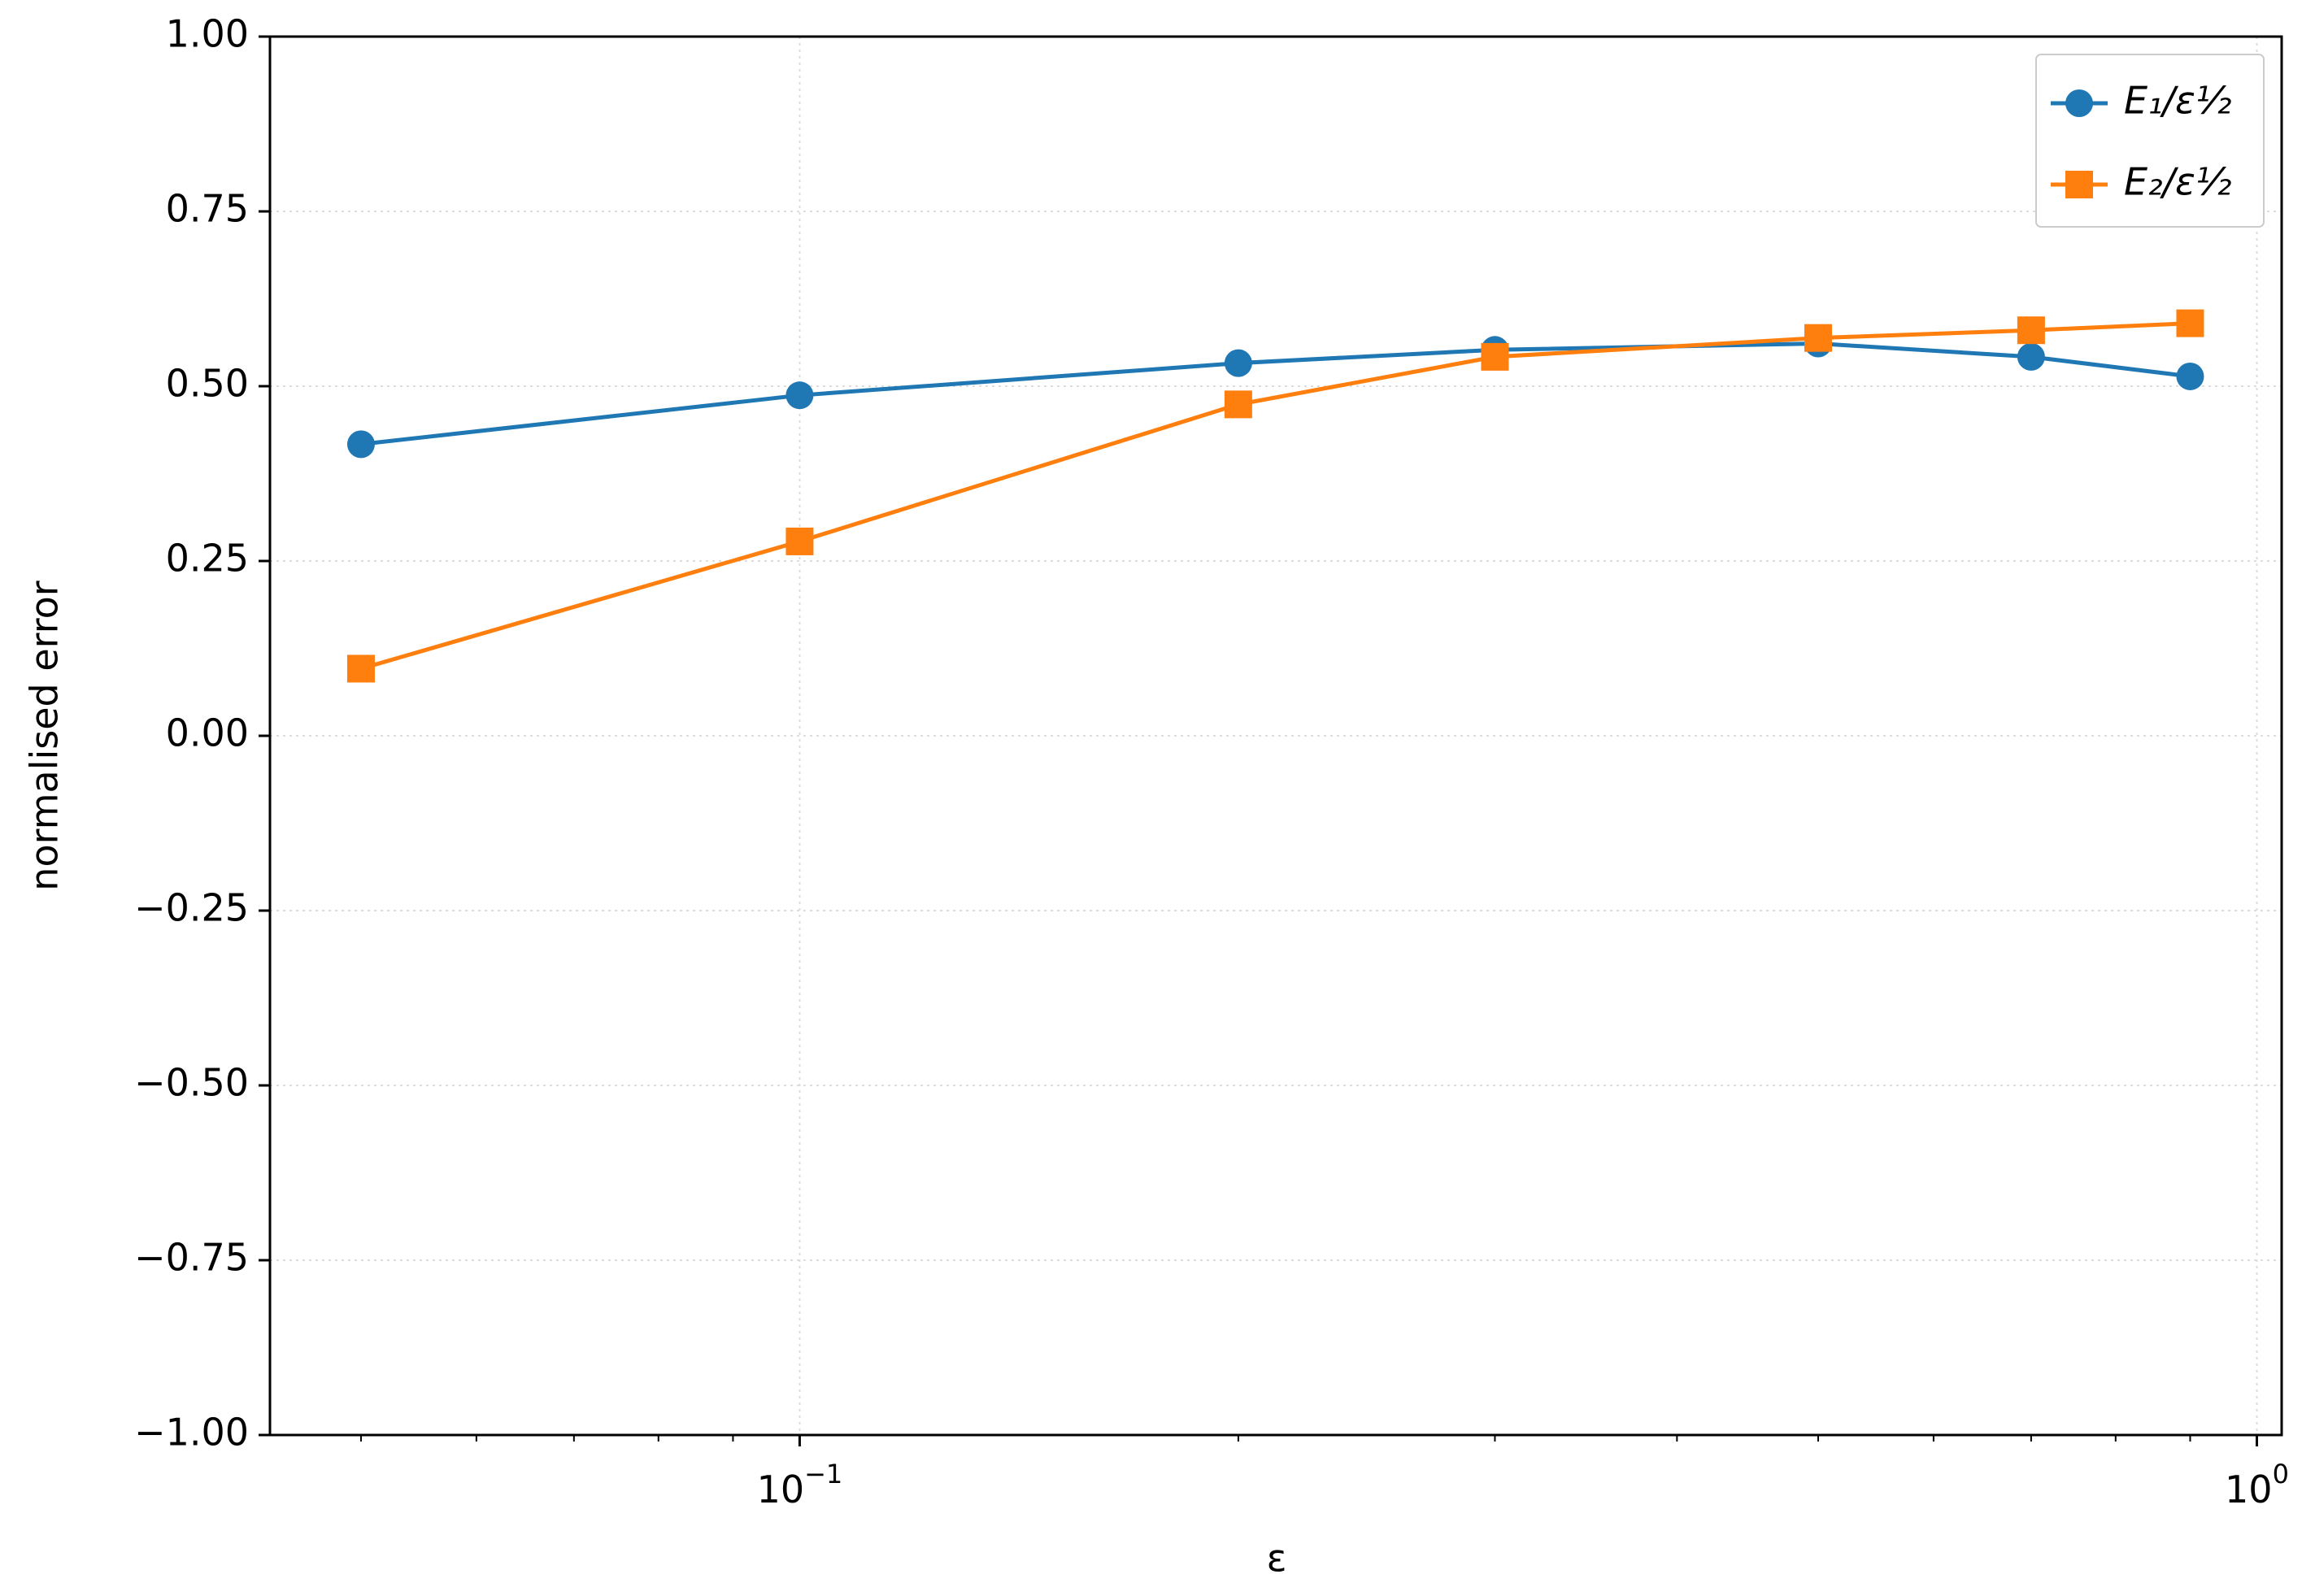 Image resolution: width=2315 pixels, height=1596 pixels. What do you see at coordinates (207, 384) in the screenshot?
I see `y-tick-label: 0.50` at bounding box center [207, 384].